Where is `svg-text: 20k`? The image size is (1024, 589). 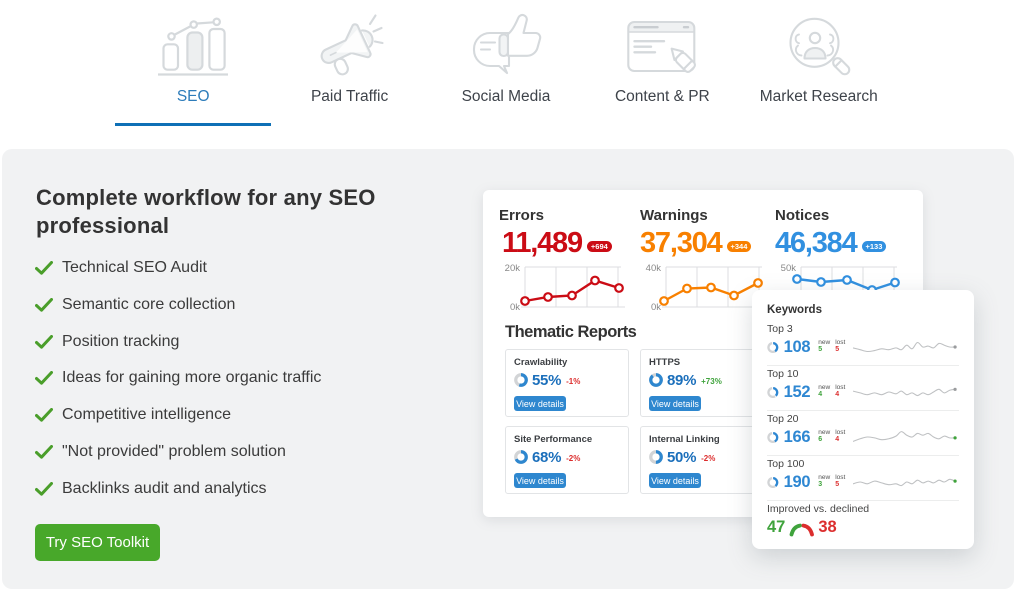
svg-text: 20k is located at coordinates (513, 268).